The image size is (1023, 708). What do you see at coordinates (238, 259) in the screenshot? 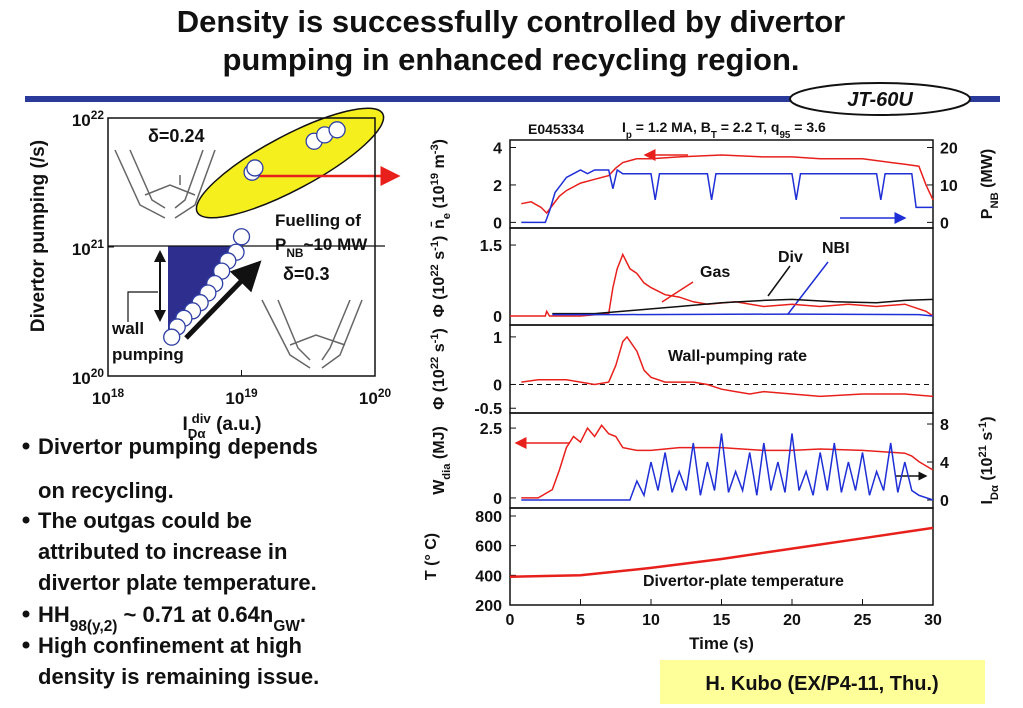
I see `divertor-sketch` at bounding box center [238, 259].